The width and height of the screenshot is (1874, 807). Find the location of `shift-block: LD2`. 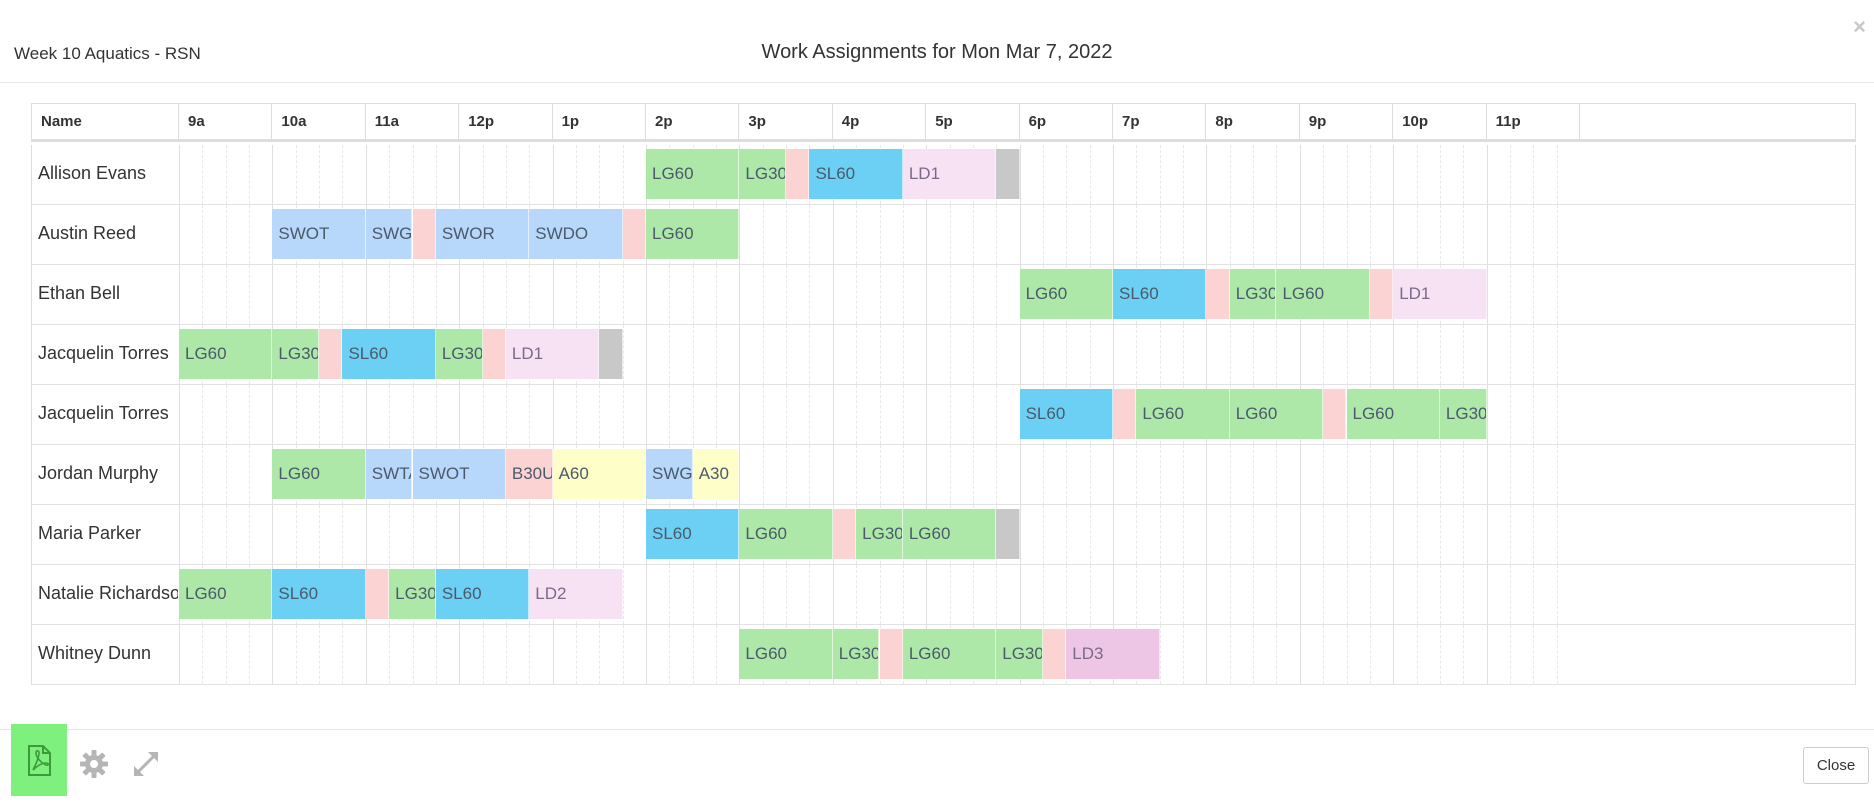

shift-block: LD2 is located at coordinates (576, 594).